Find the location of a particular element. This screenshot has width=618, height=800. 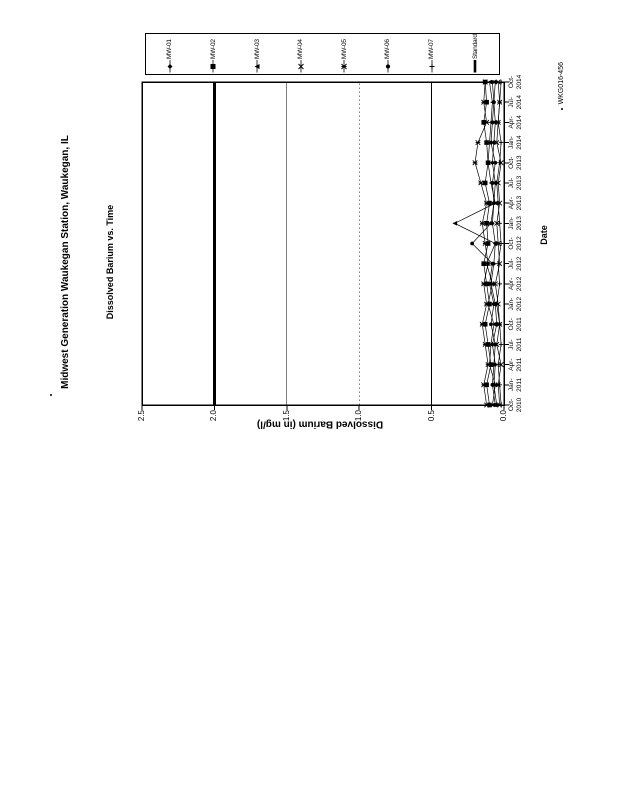

plus-marker-icon is located at coordinates (432, 66).